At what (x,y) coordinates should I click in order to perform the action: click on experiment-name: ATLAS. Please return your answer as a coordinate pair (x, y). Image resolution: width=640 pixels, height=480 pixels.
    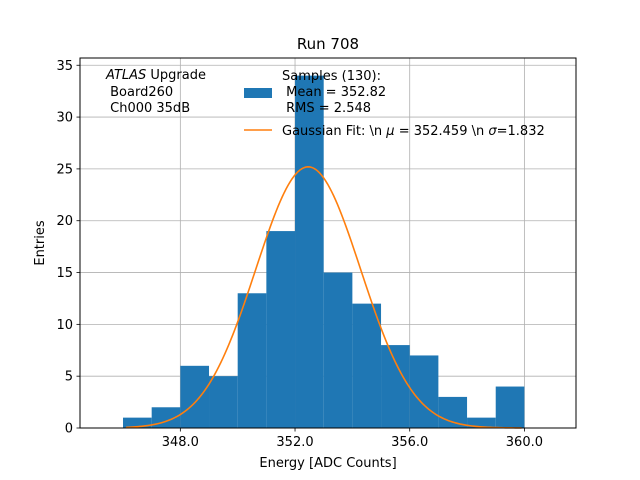
    Looking at the image, I should click on (125, 75).